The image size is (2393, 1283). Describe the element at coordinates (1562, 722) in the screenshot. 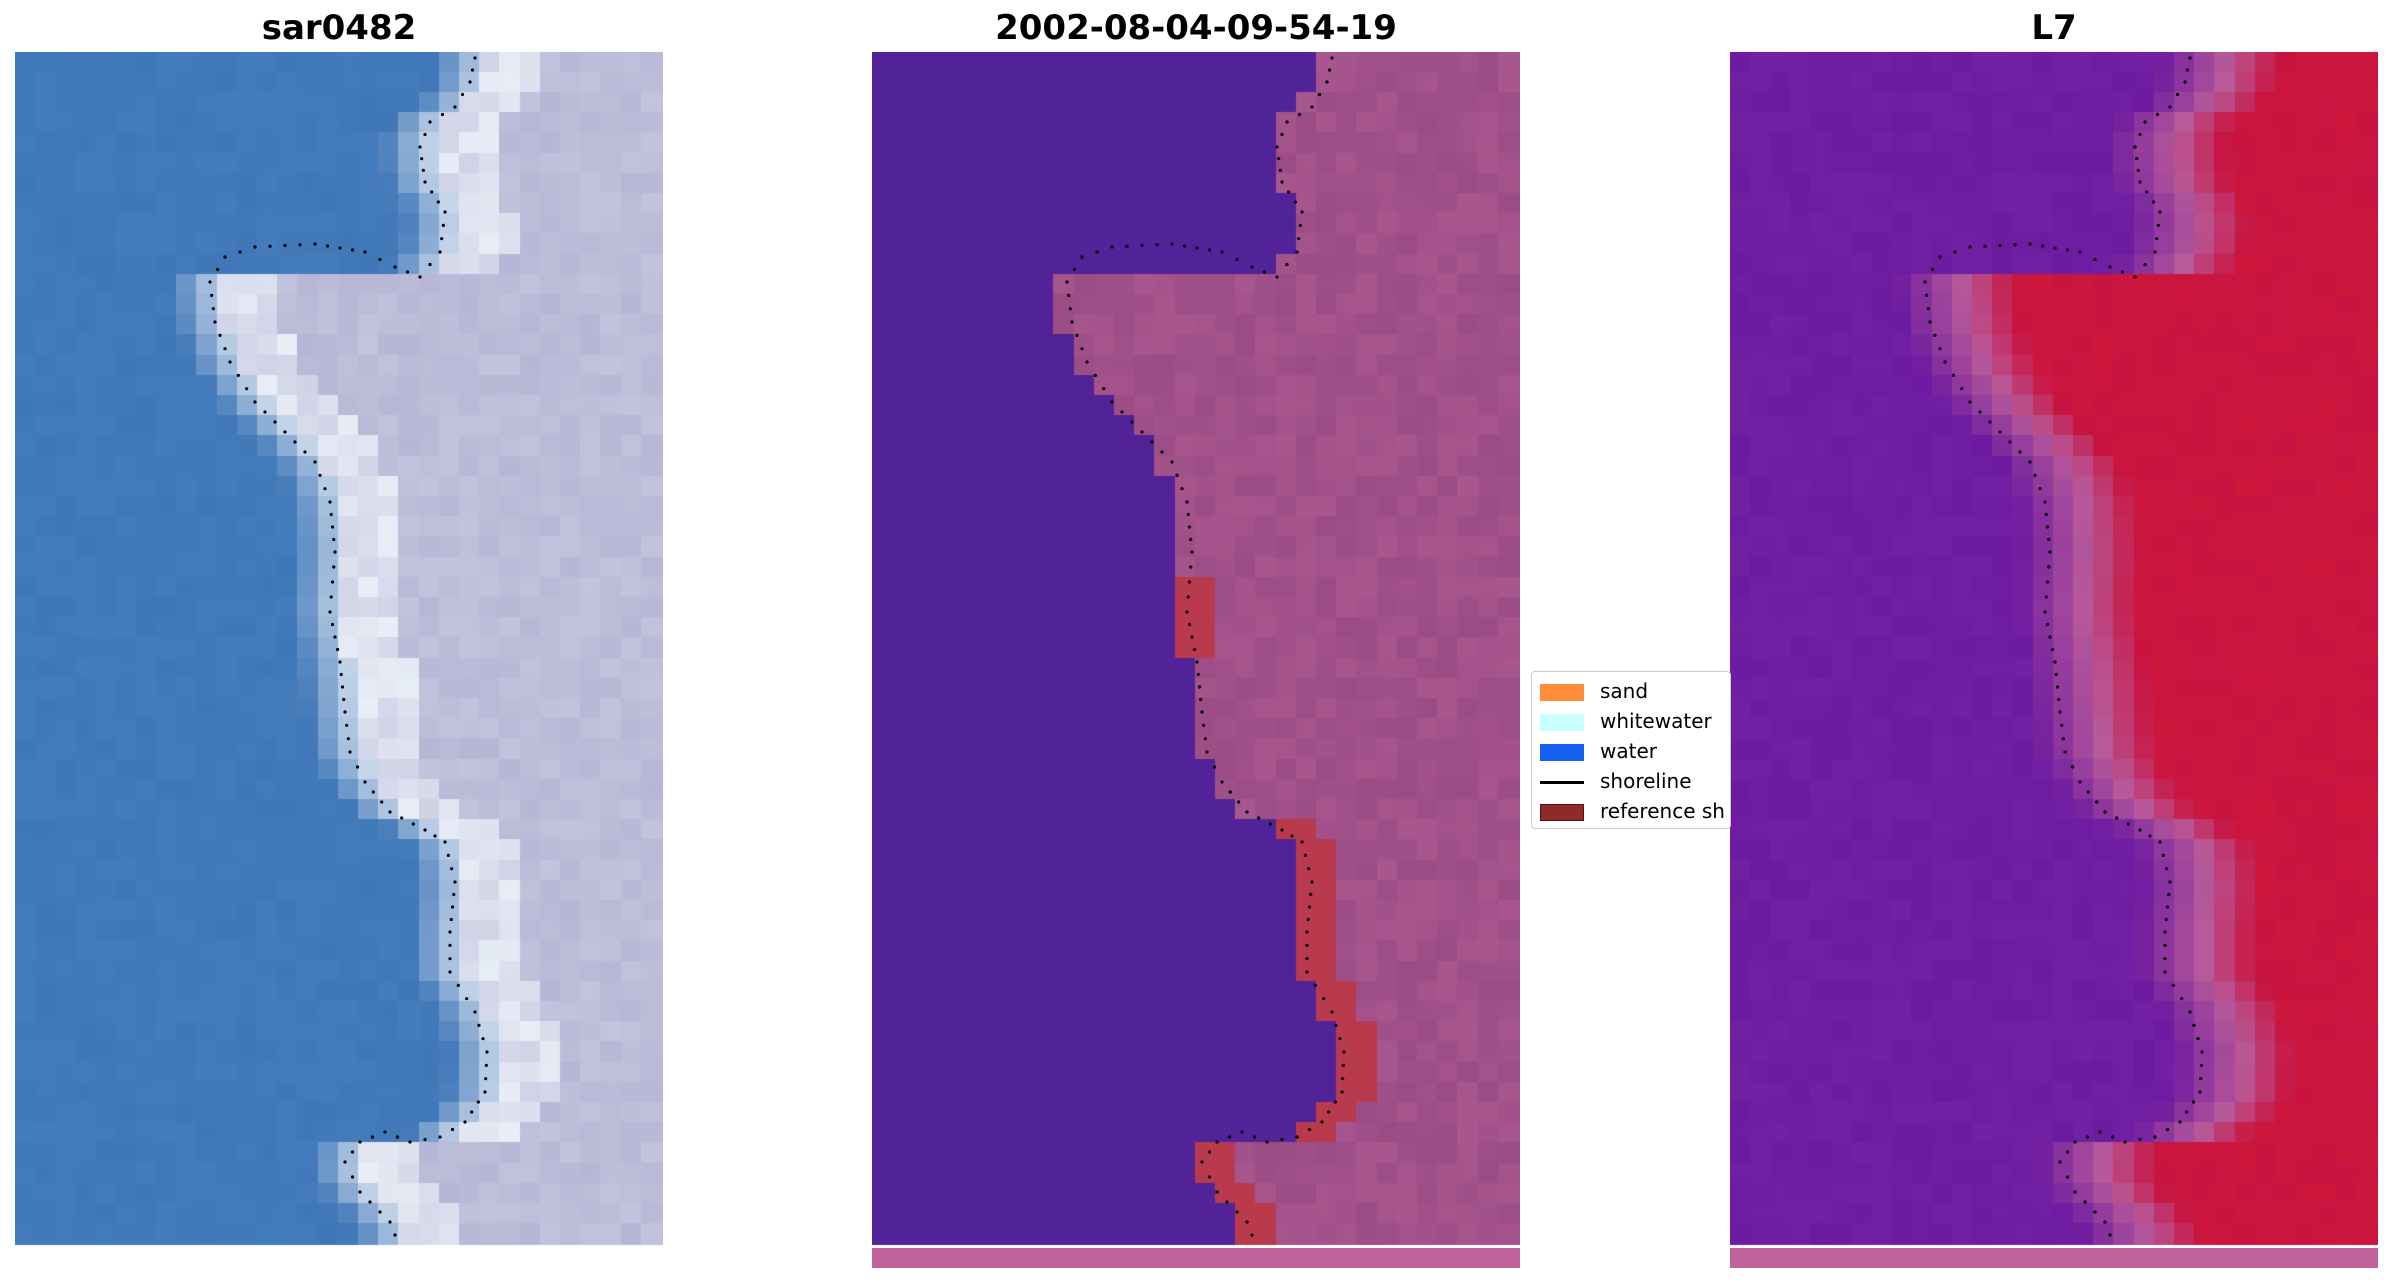

I see `legend-swatch-whitewater` at that location.